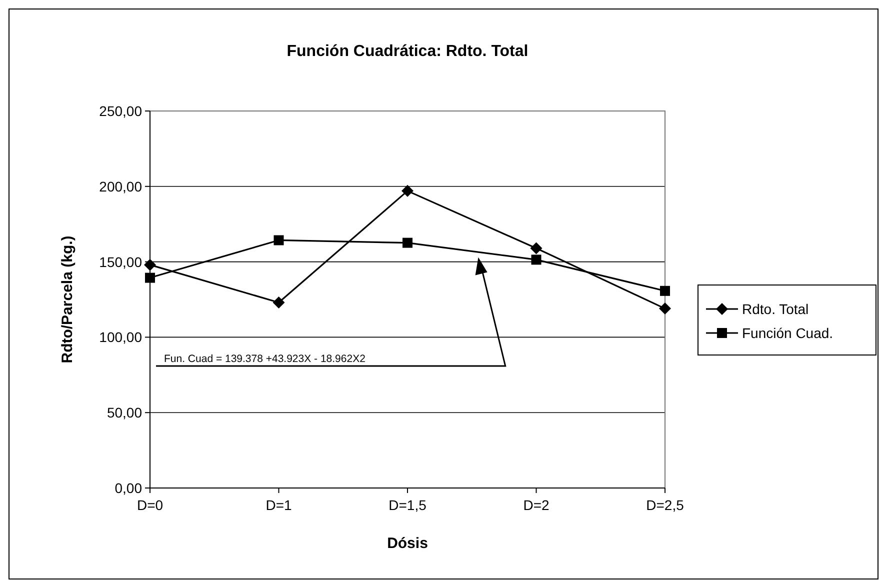  Describe the element at coordinates (120, 186) in the screenshot. I see `y-tick-label: 200,00` at that location.